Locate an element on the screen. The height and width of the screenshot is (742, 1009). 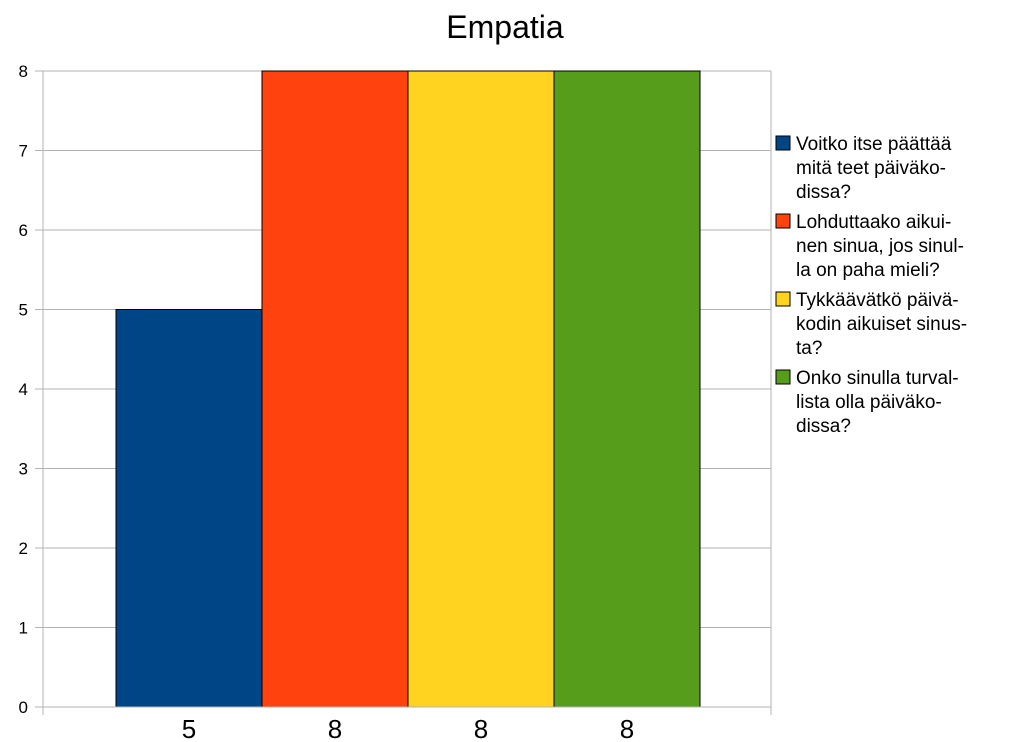
y-tick-label: 6 is located at coordinates (23, 230).